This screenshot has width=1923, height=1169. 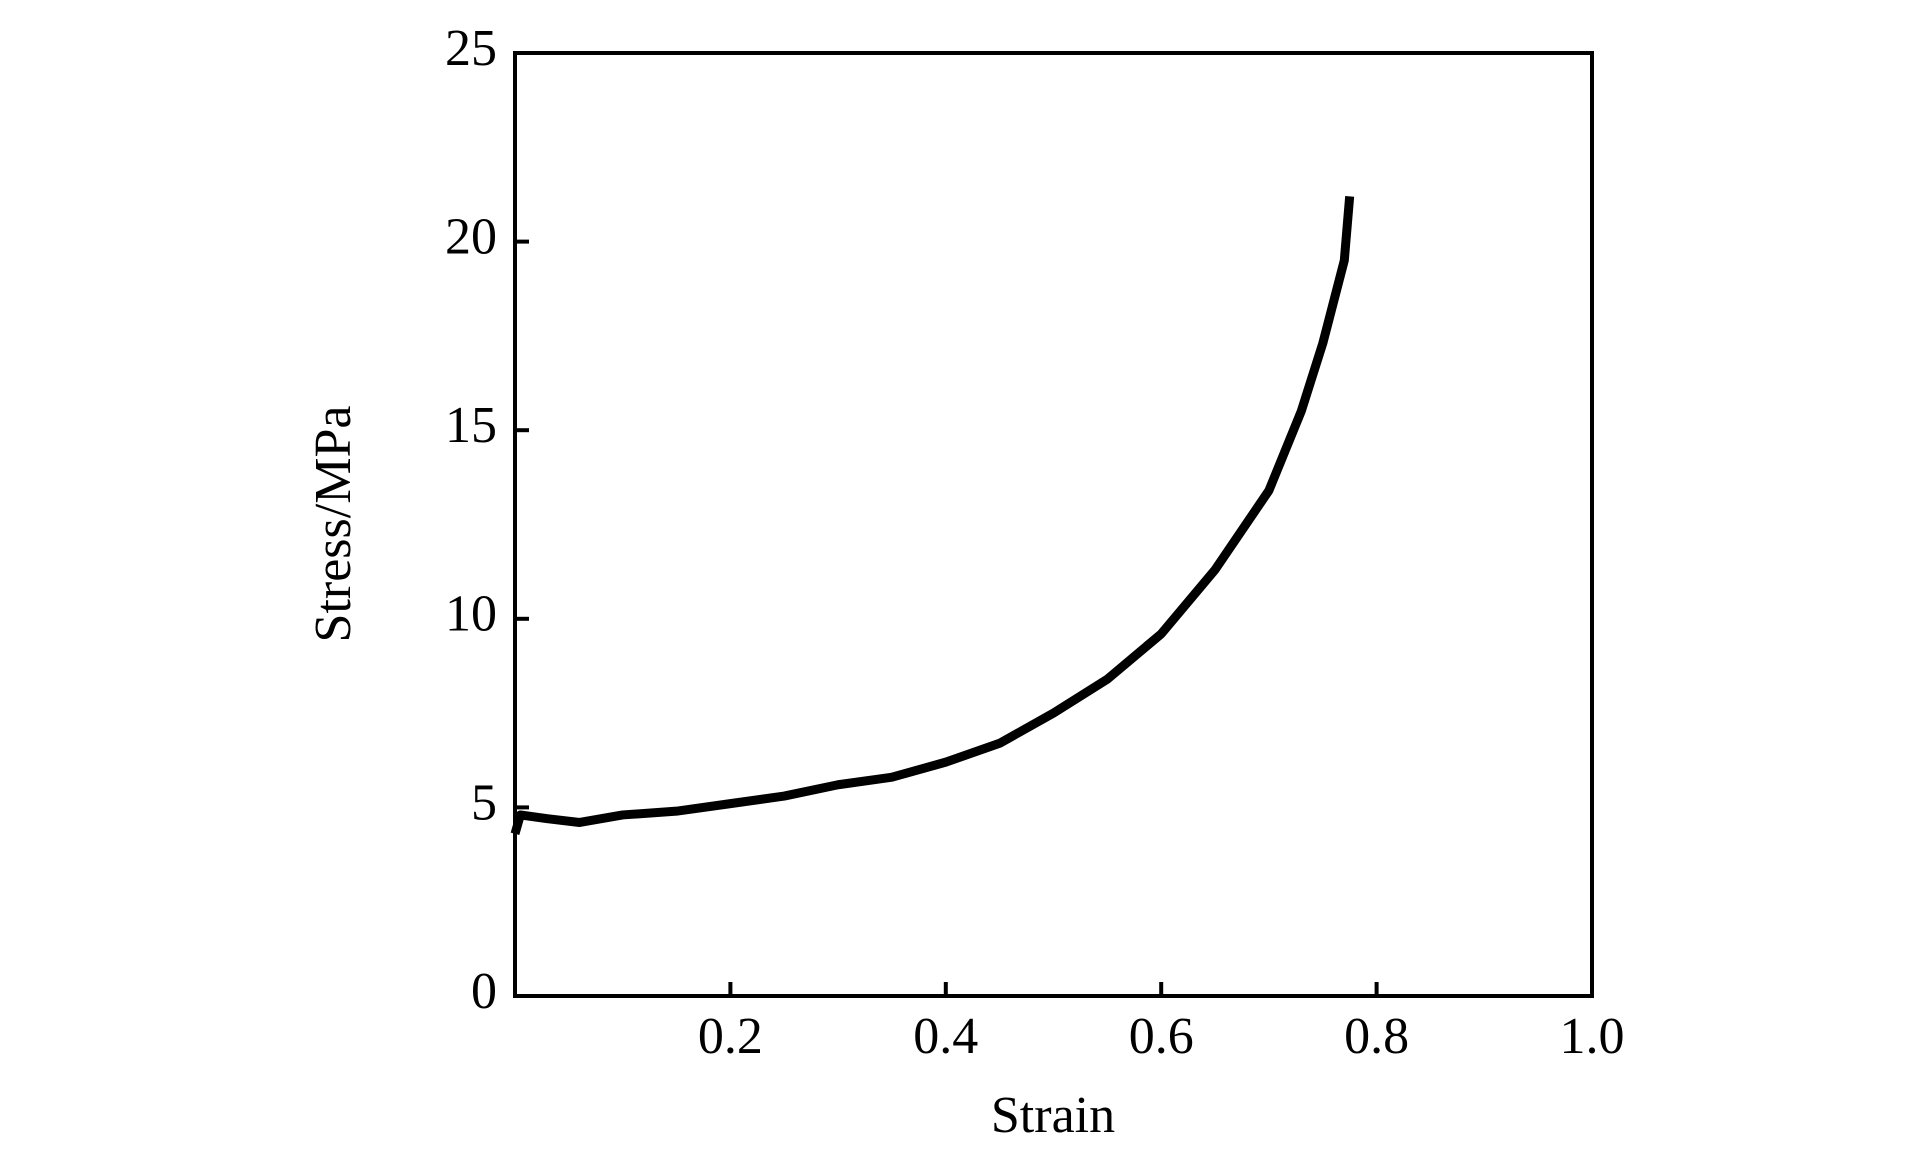 What do you see at coordinates (484, 802) in the screenshot?
I see `y-tick-label: 5` at bounding box center [484, 802].